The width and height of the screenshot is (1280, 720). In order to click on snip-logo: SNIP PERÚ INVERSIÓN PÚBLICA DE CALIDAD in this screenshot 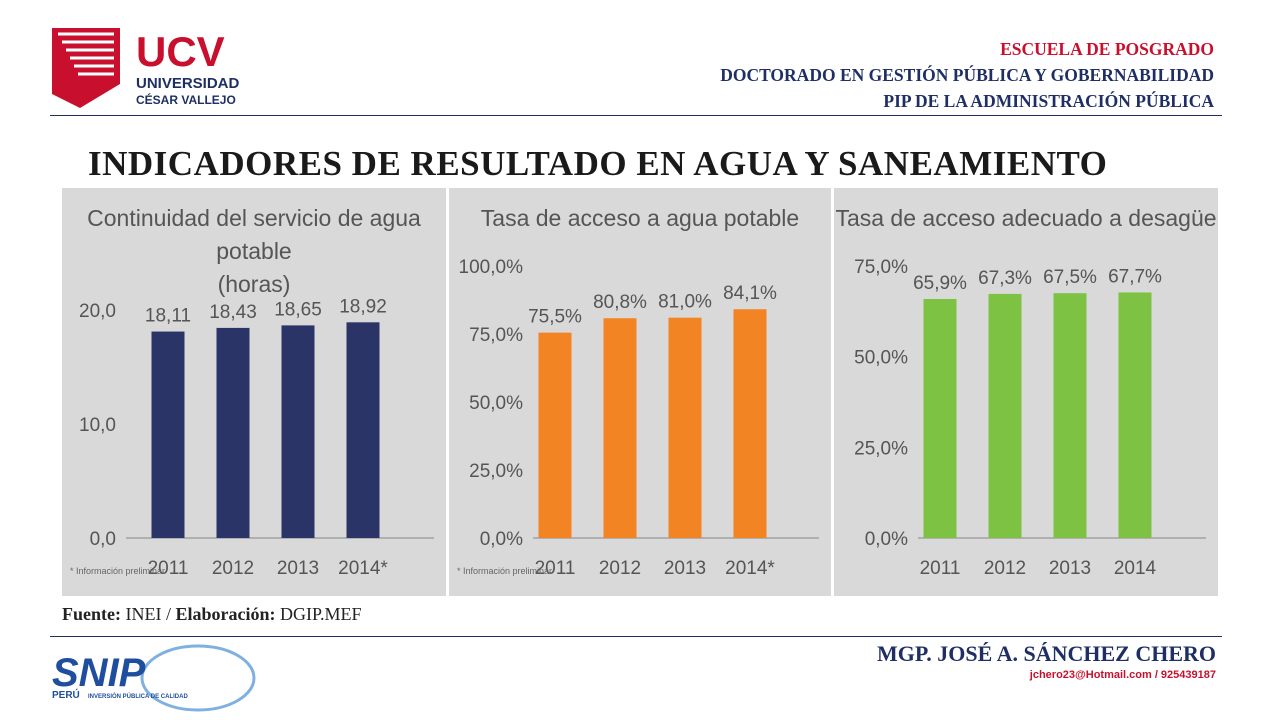, I will do `click(154, 678)`.